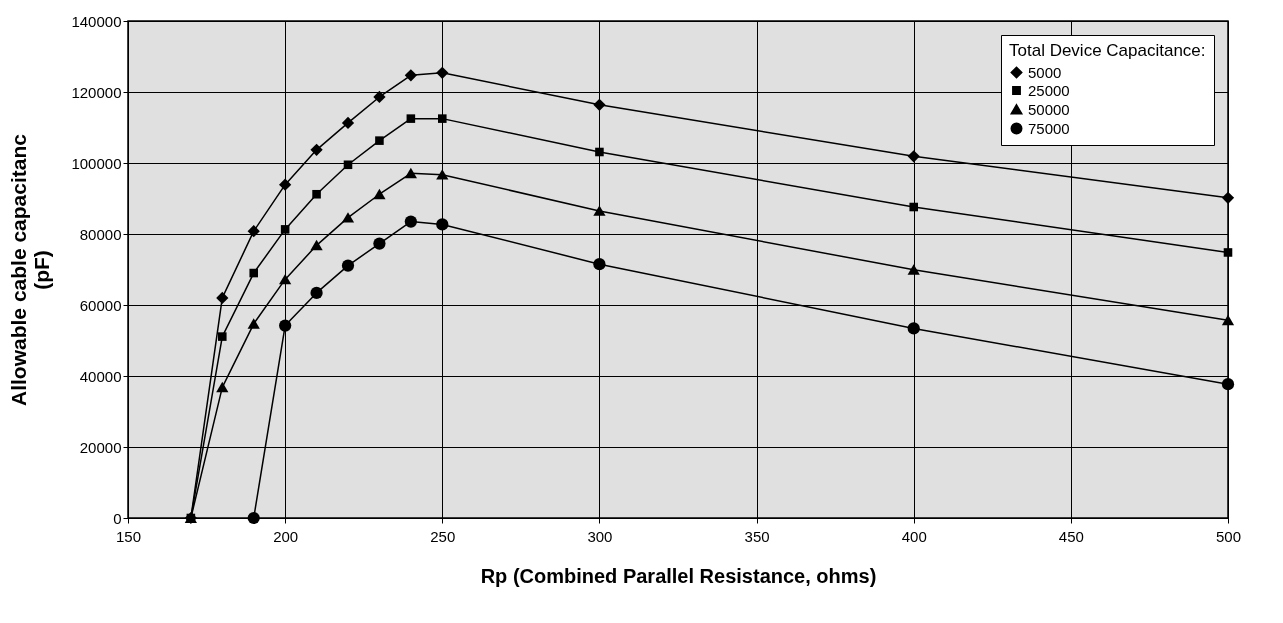  Describe the element at coordinates (30, 269) in the screenshot. I see `y-axis-title: Allowable cable capacitanc (pF)` at that location.